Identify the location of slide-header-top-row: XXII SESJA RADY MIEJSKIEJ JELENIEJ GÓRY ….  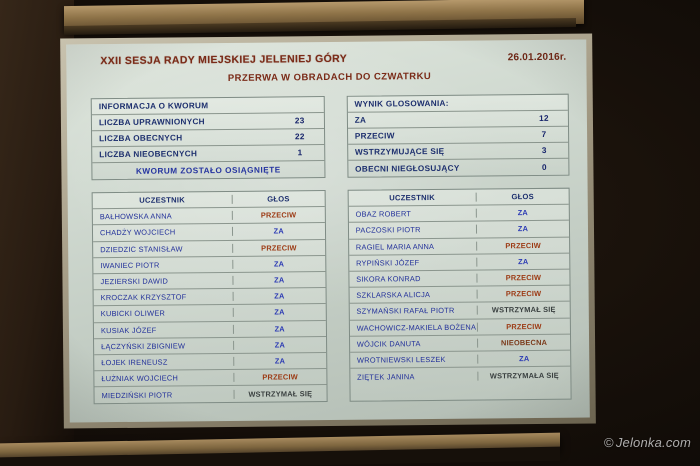
(326, 59).